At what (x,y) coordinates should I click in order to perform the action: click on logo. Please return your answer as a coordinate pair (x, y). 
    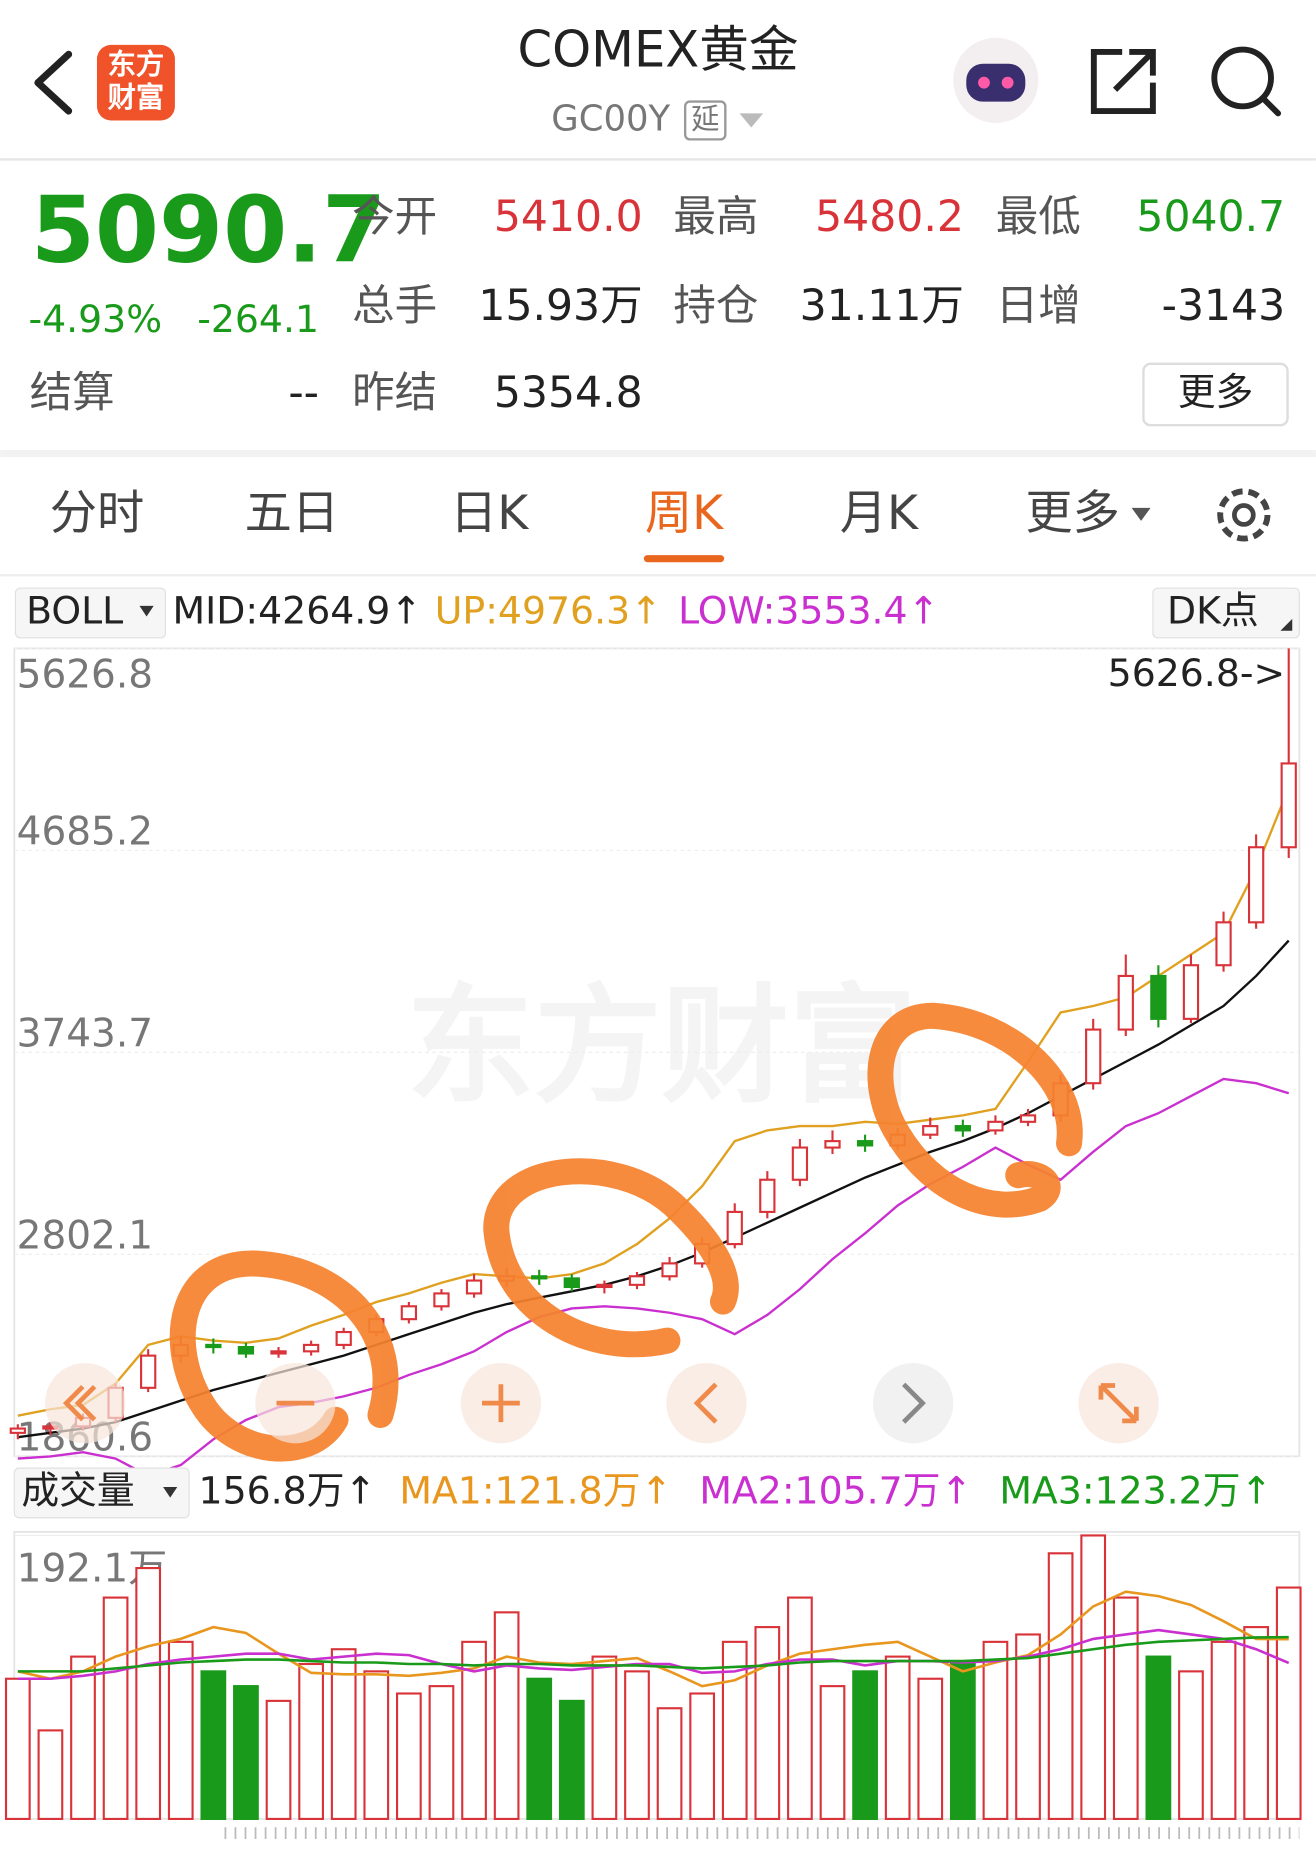
    Looking at the image, I should click on (135, 82).